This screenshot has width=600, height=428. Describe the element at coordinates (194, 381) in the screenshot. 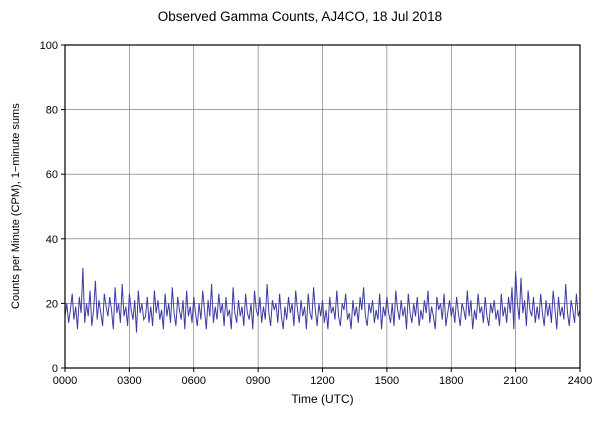

I see `x-tick-label: 0600` at that location.